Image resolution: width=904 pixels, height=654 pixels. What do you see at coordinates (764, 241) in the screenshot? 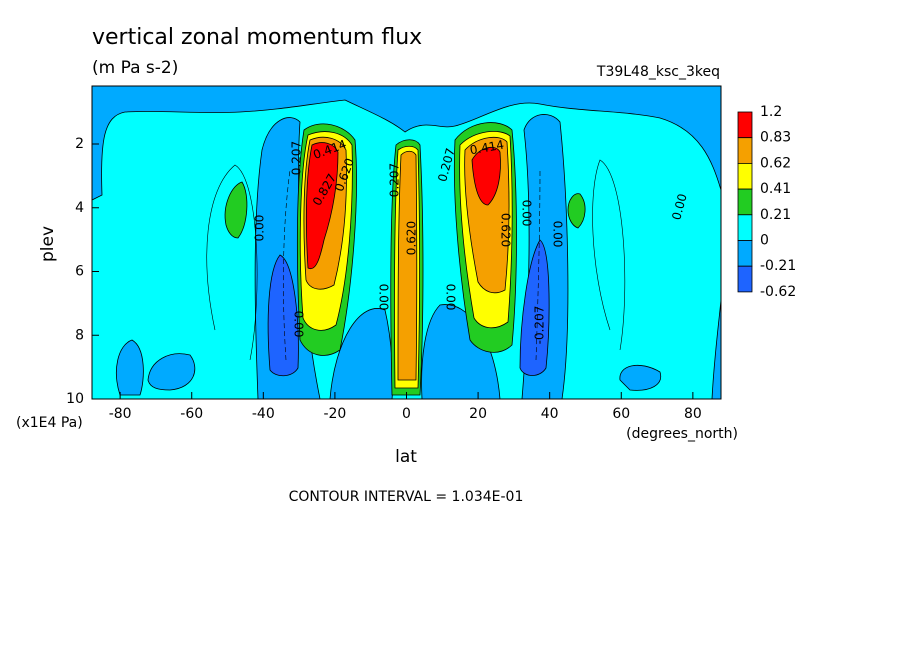
I see `colorbar-label: 0` at bounding box center [764, 241].